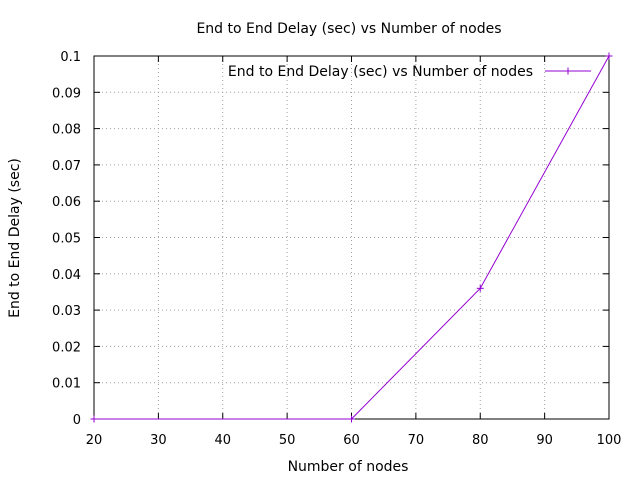  What do you see at coordinates (66, 166) in the screenshot?
I see `y-tick-label: 0.07` at bounding box center [66, 166].